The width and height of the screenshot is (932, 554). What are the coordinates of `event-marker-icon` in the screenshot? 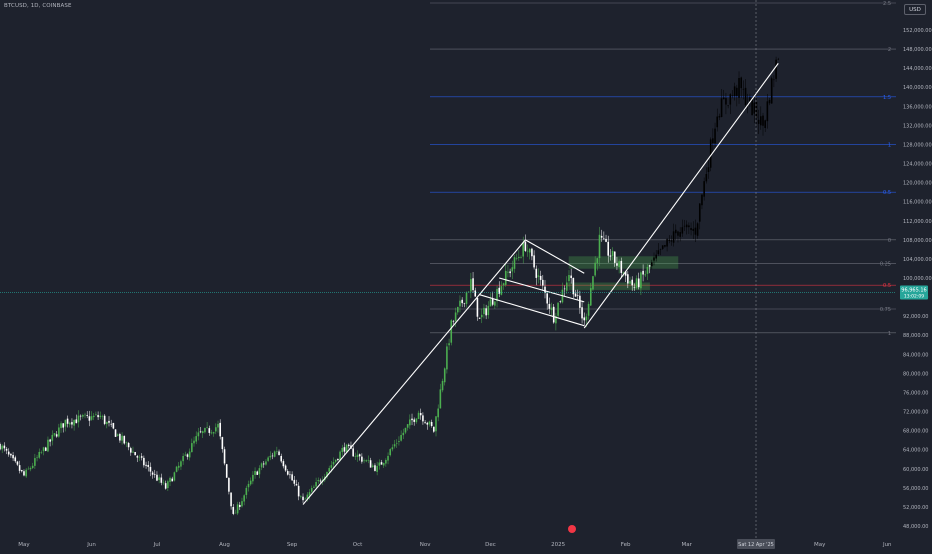 It's located at (572, 529).